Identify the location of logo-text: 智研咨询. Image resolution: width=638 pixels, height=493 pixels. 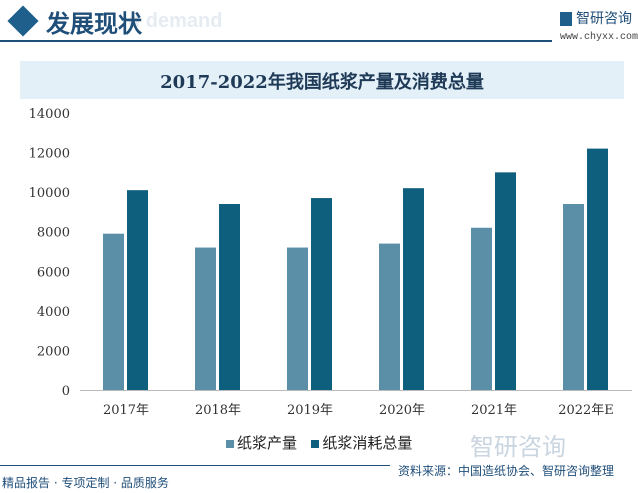
(604, 19).